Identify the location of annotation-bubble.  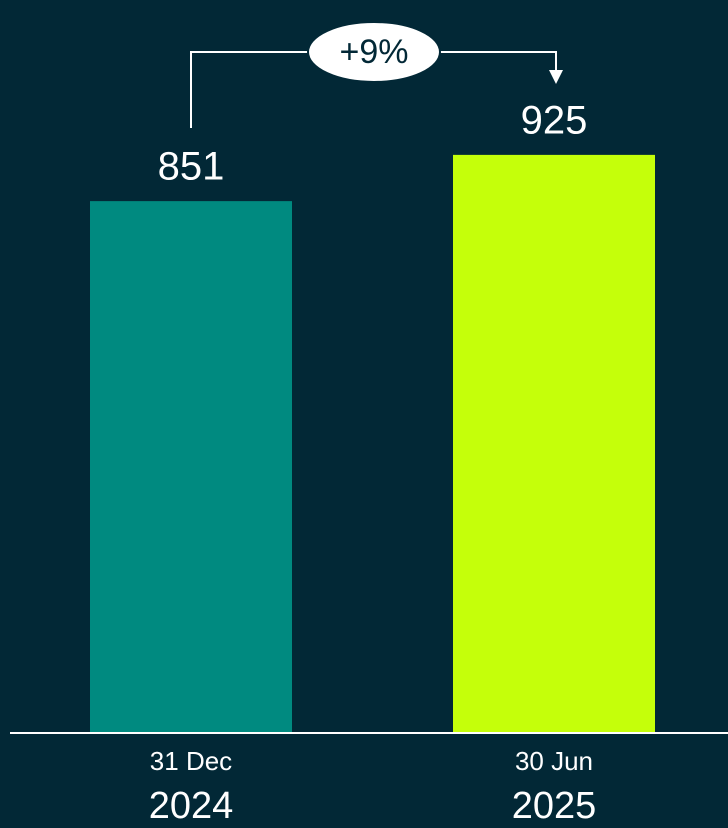
(374, 52).